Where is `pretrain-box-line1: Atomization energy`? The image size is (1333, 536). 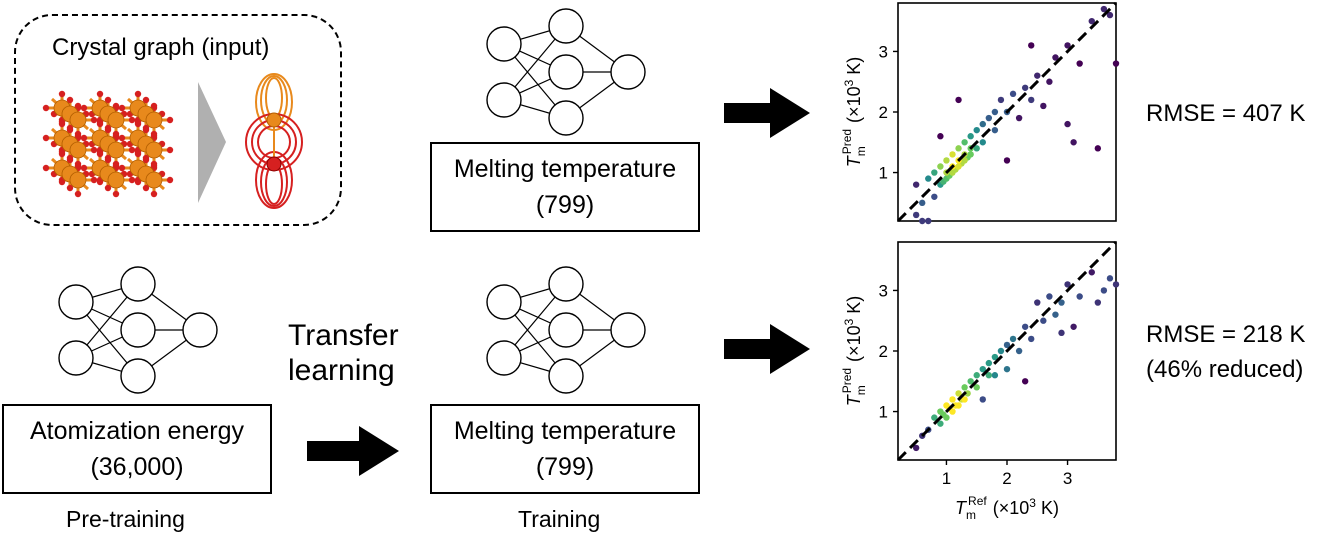 pretrain-box-line1: Atomization energy is located at coordinates (136, 430).